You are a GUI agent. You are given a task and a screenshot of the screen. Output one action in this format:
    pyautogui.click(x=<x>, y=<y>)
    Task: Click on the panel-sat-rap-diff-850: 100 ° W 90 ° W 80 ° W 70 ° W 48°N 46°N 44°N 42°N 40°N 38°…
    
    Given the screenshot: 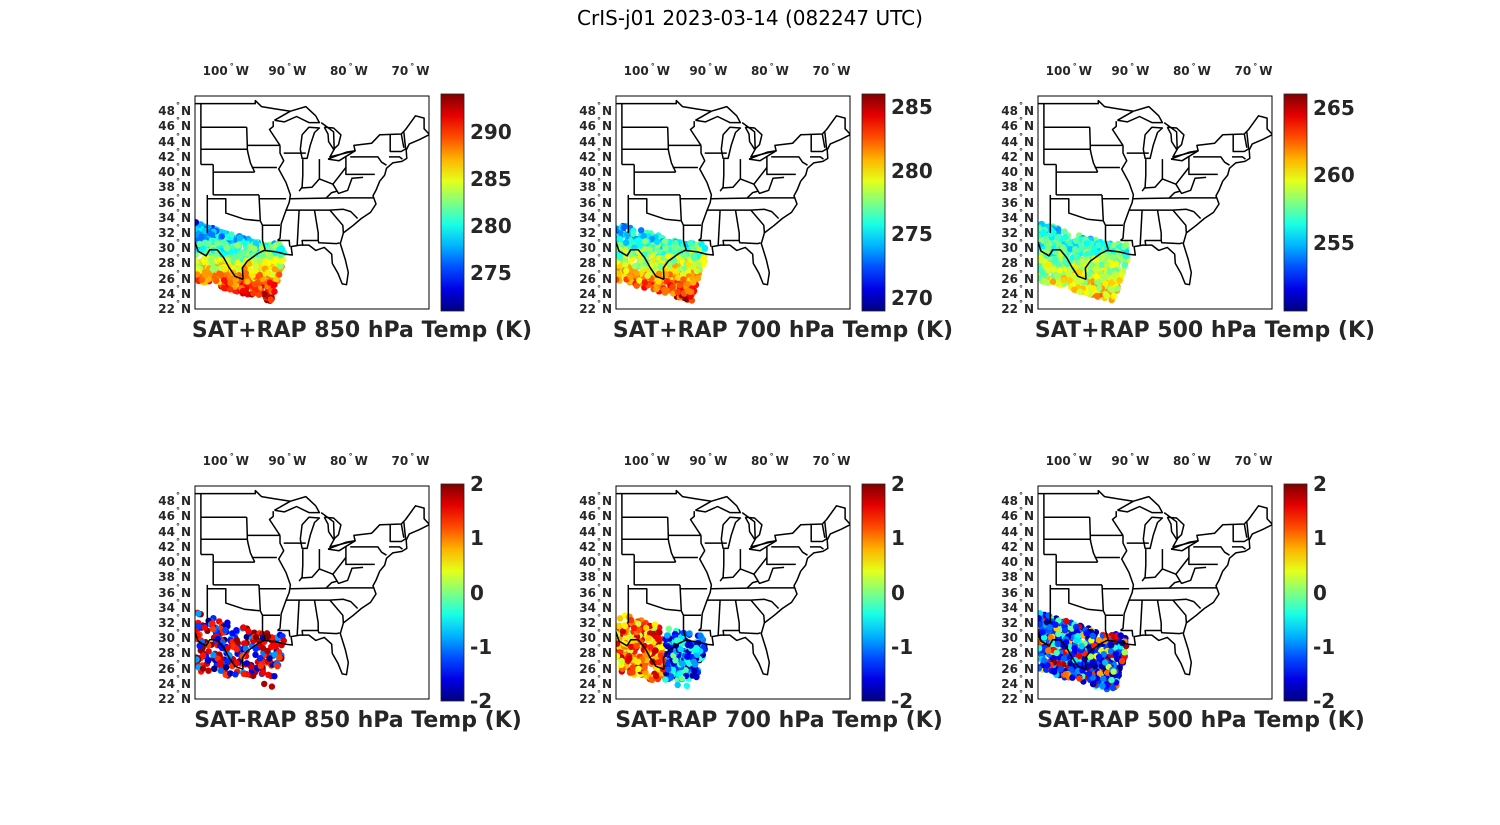 What is the action you would take?
    pyautogui.click(x=335, y=605)
    